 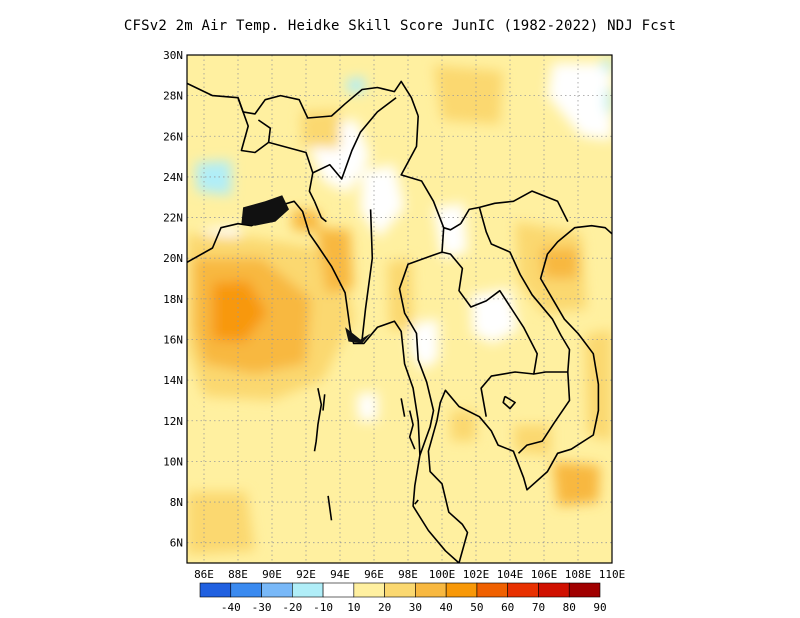 I want to click on colorbar-label: 70, so click(x=538, y=607).